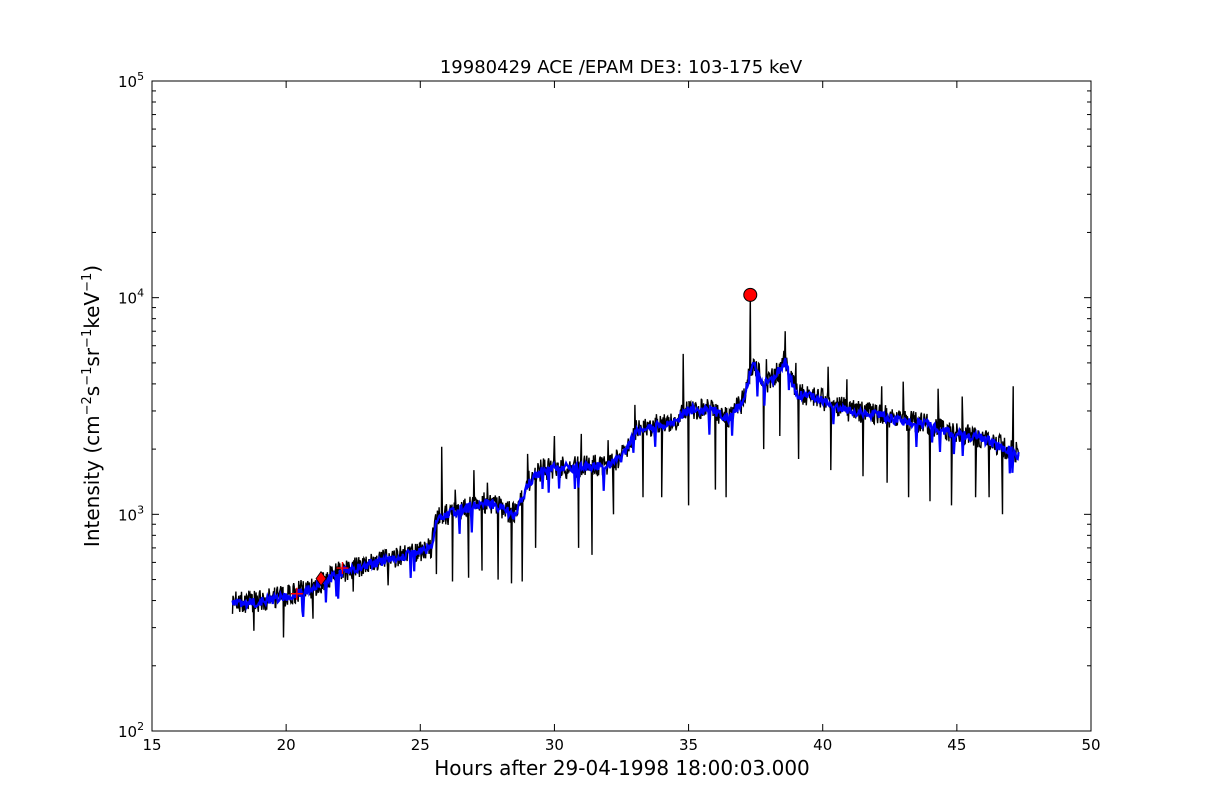 The height and width of the screenshot is (812, 1212). What do you see at coordinates (131, 730) in the screenshot?
I see `y-tick-label: 10²` at bounding box center [131, 730].